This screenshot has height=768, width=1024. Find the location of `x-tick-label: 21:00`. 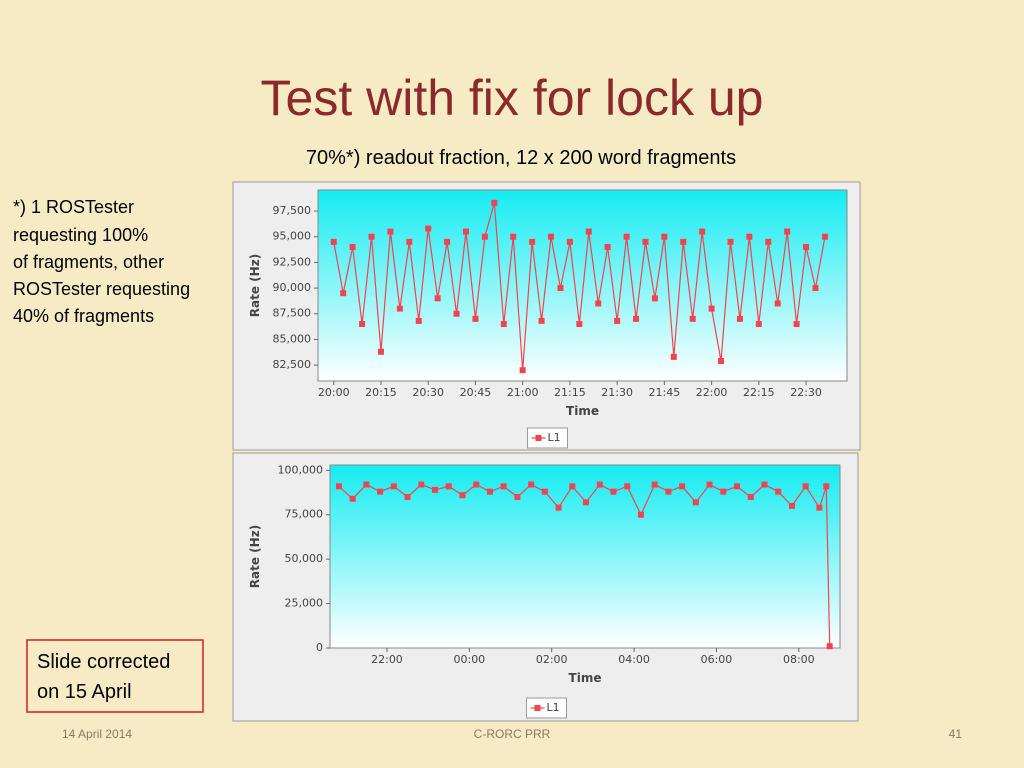

x-tick-label: 21:00 is located at coordinates (523, 392).